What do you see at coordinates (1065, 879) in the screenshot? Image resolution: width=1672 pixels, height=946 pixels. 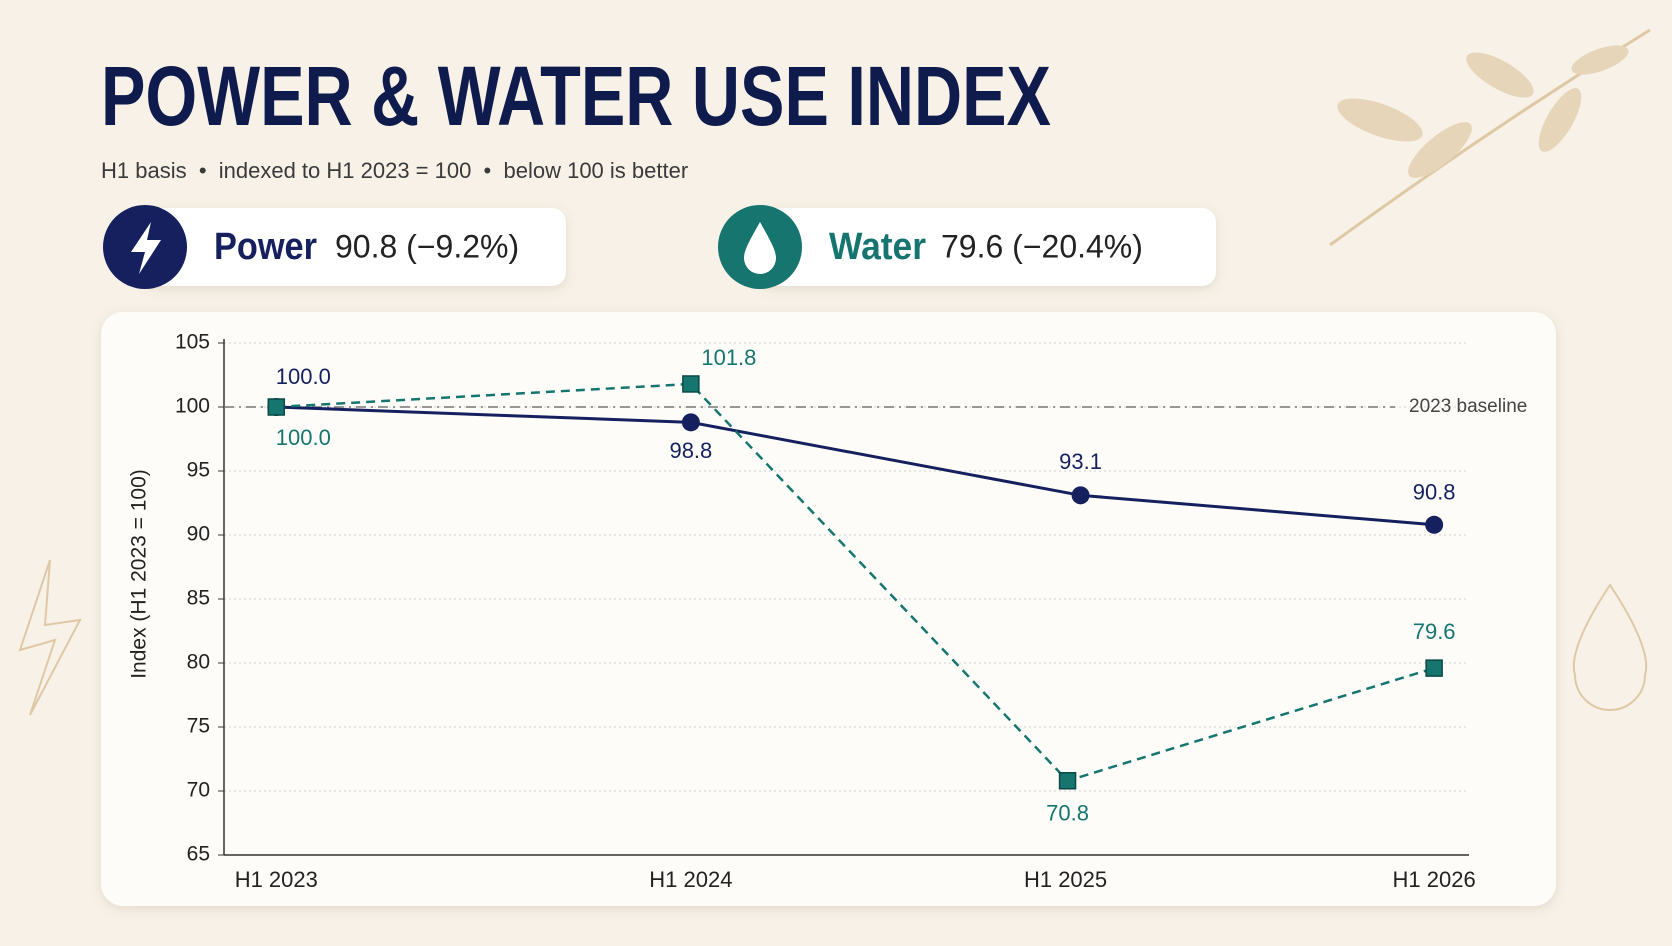 I see `x-tick-label: H1 2025` at bounding box center [1065, 879].